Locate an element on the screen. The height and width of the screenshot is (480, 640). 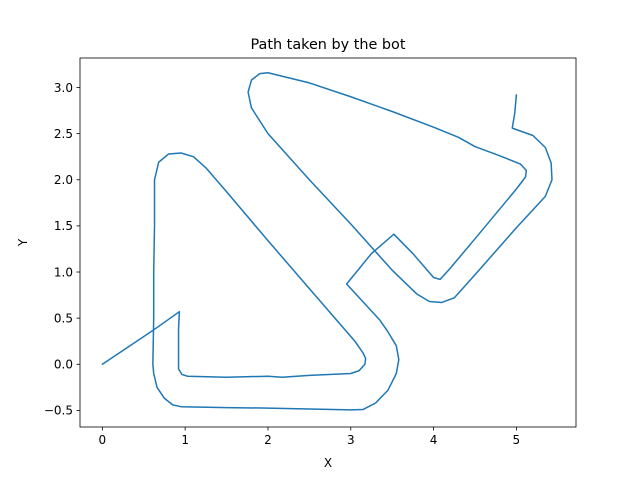
x-tick-label: 0 is located at coordinates (103, 440).